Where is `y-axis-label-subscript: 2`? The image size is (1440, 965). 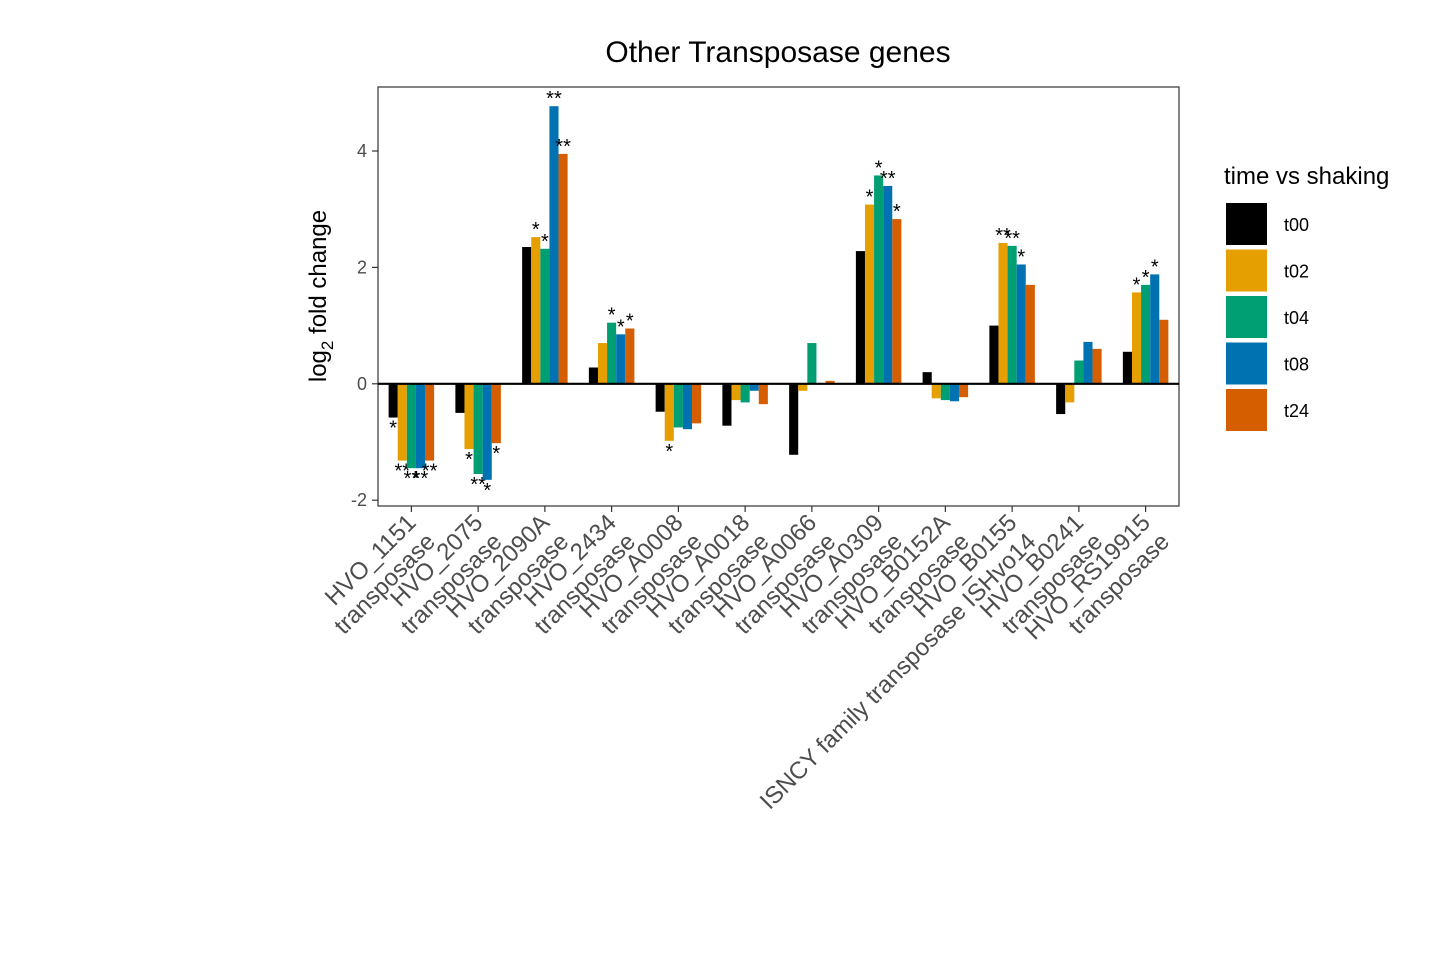
y-axis-label-subscript: 2 is located at coordinates (327, 345).